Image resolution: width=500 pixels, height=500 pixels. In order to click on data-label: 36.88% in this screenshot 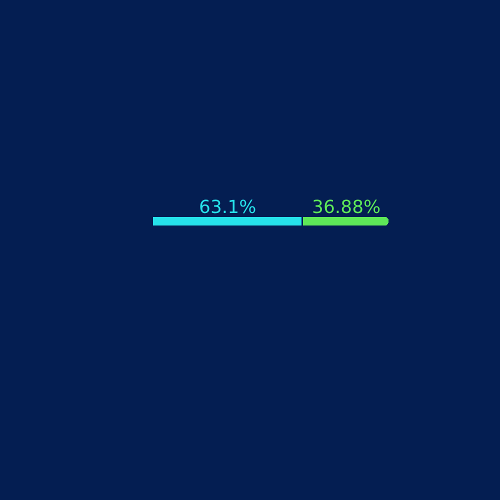, I will do `click(346, 207)`.